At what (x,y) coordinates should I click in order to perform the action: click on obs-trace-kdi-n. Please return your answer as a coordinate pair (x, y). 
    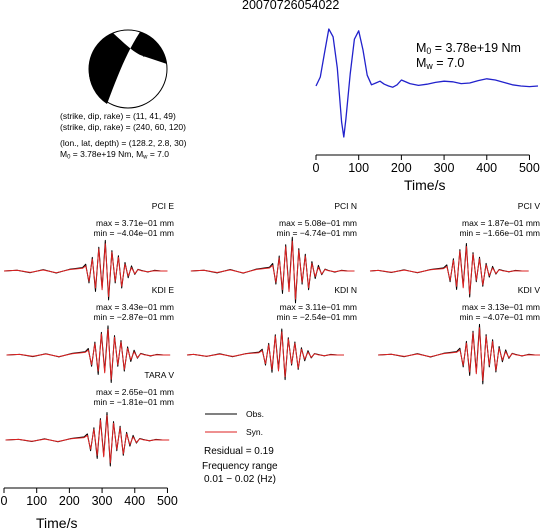
    Looking at the image, I should click on (265, 354).